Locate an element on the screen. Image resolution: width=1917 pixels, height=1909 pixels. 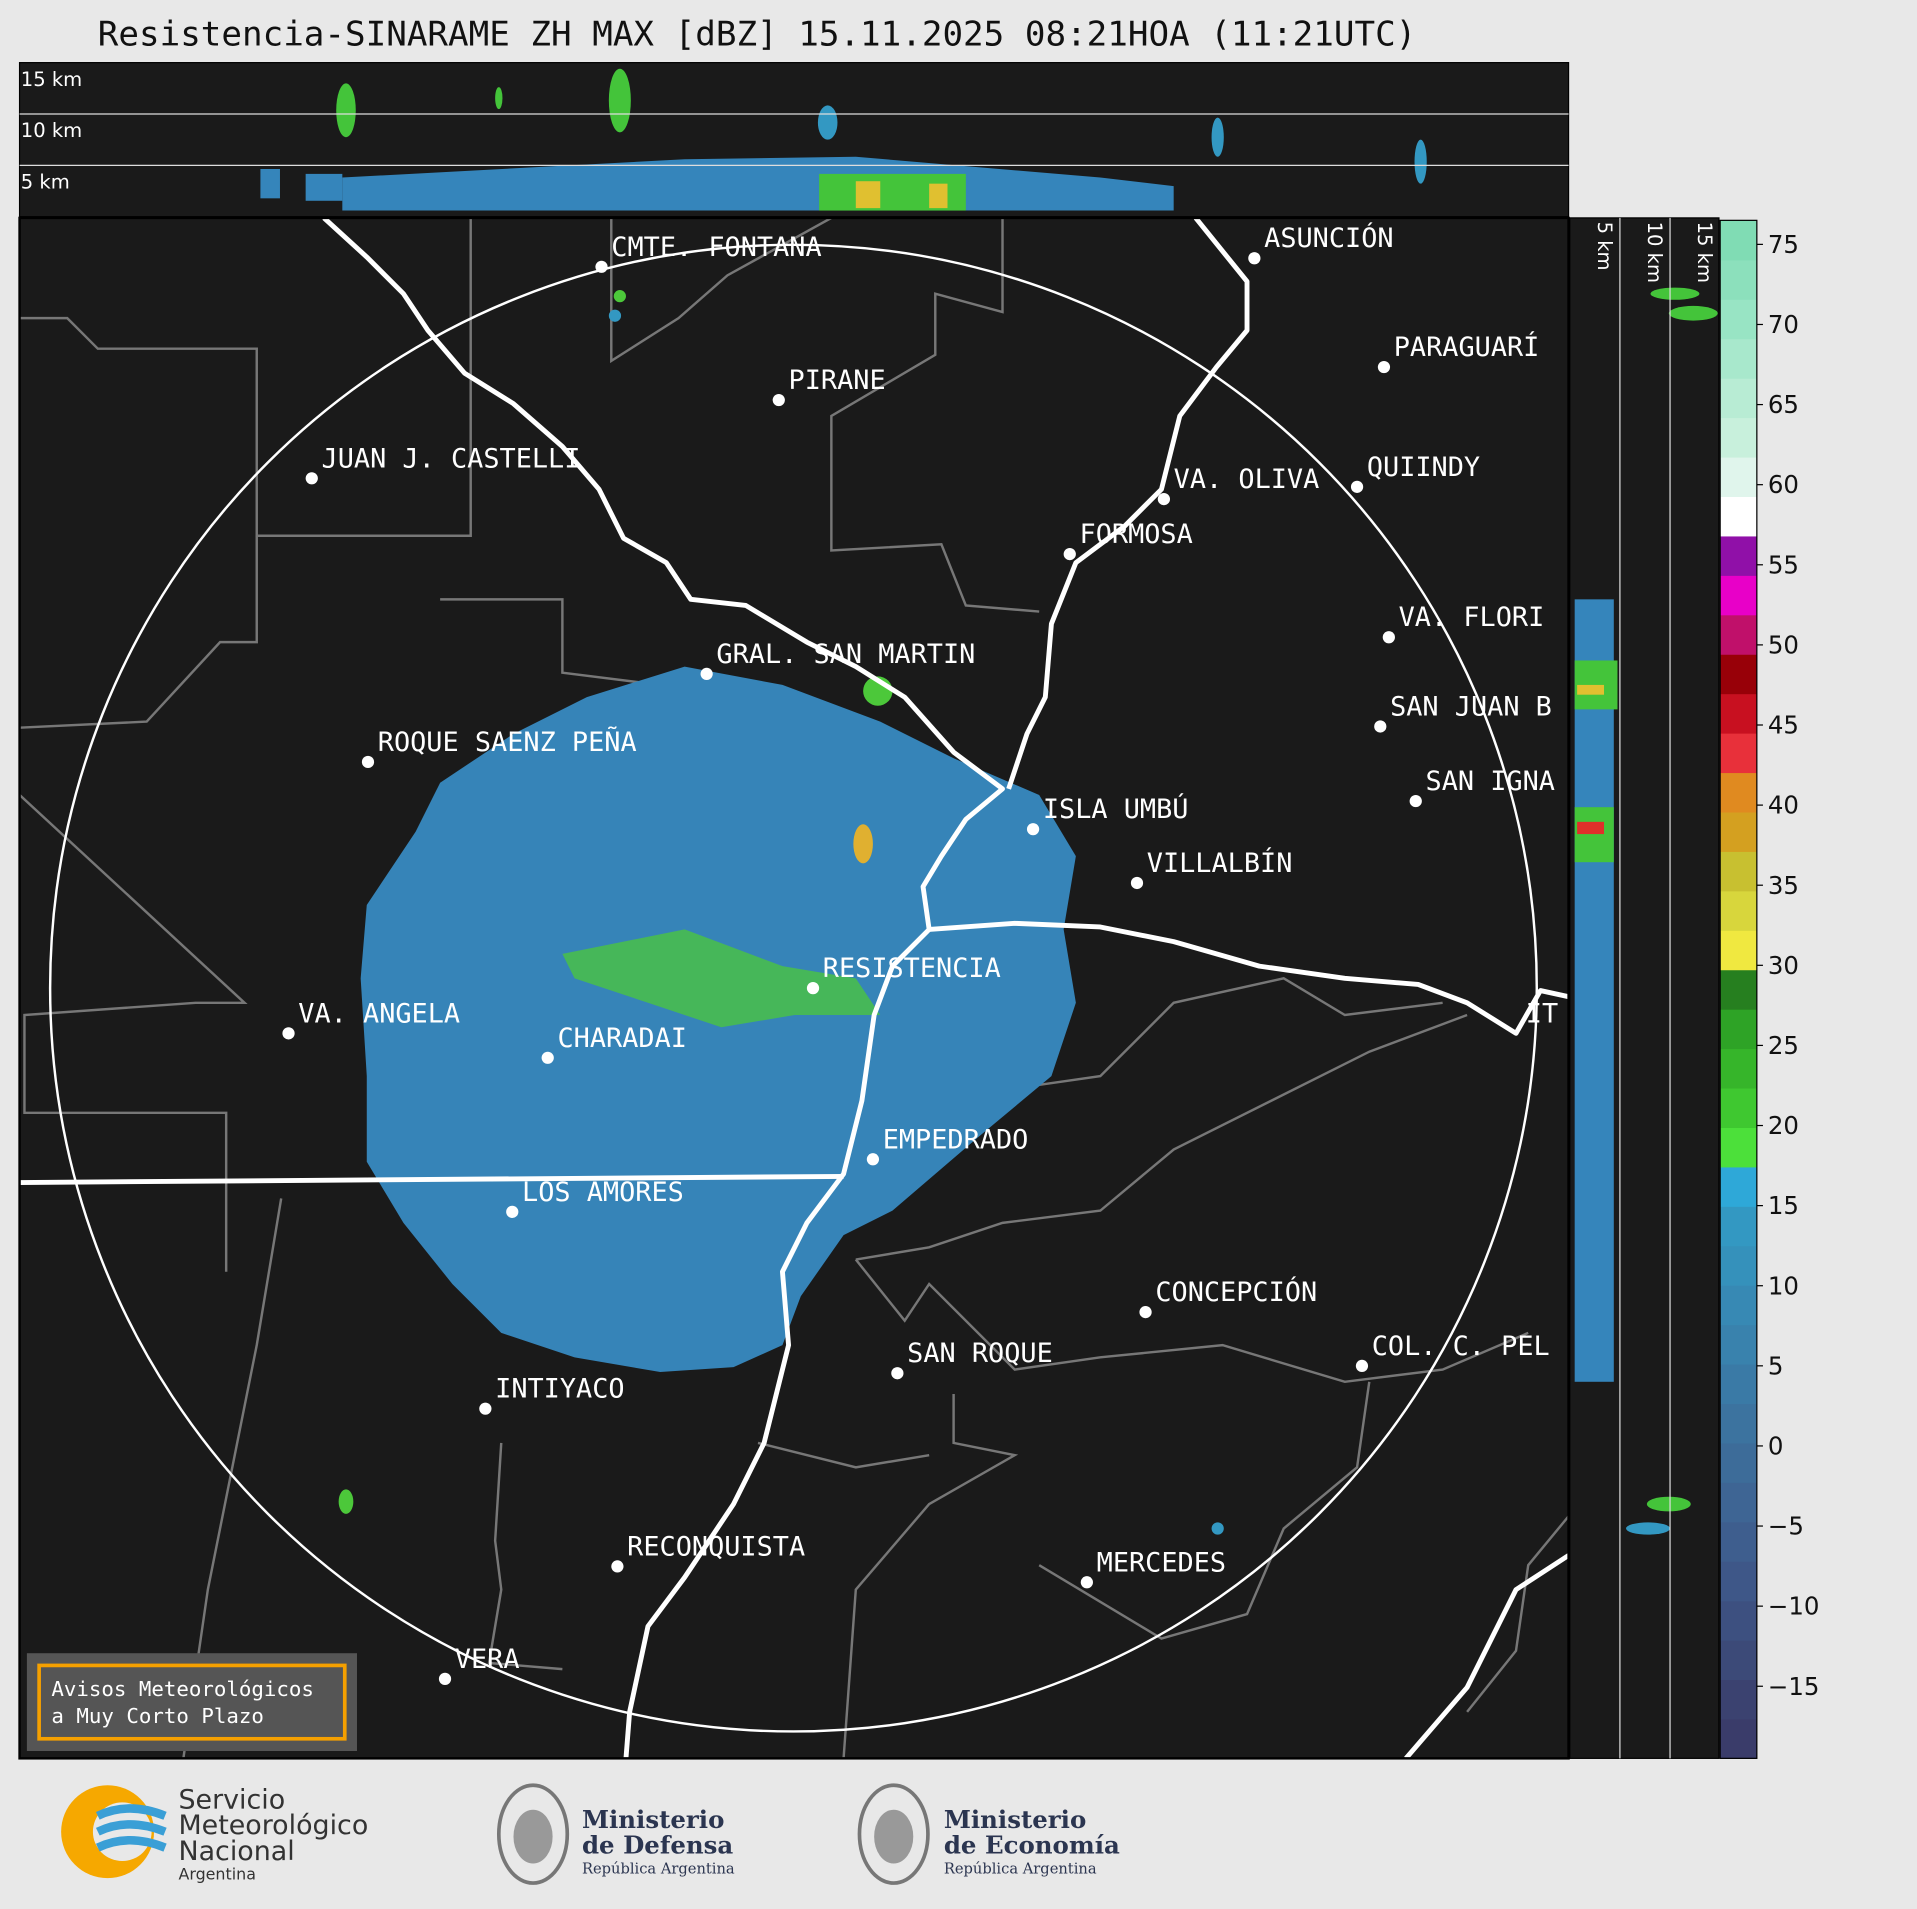
side-cross-section: 5 km 10 km 15 km is located at coordinates (1644, 988).